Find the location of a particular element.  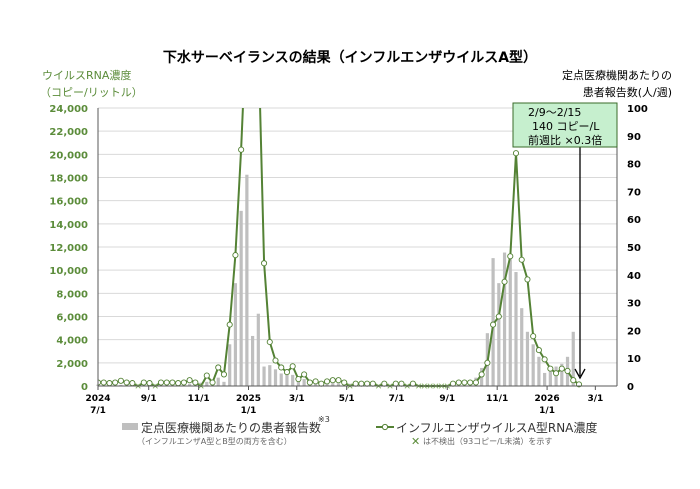

annotation-line2: 140 コピー/L is located at coordinates (566, 126).